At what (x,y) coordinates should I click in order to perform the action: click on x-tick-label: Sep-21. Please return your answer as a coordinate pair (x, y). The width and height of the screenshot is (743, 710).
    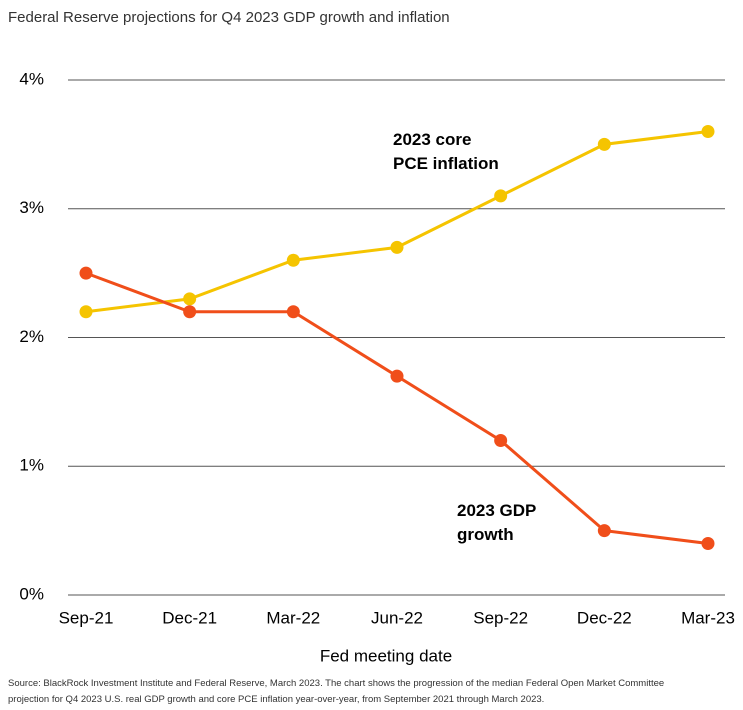
    Looking at the image, I should click on (86, 617).